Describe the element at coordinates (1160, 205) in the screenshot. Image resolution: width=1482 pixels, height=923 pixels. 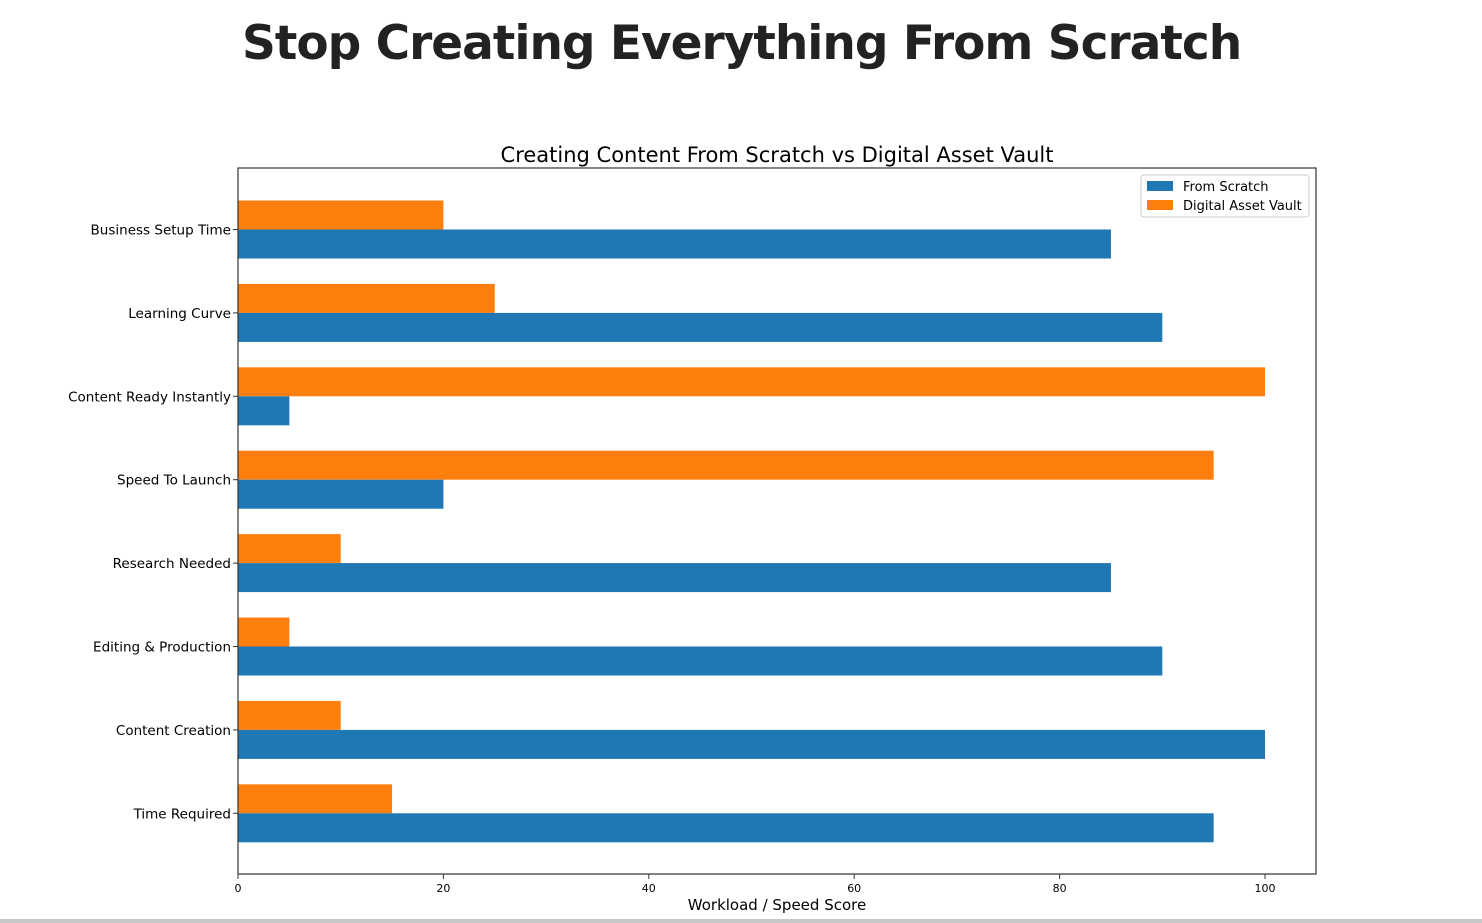
I see `legend-swatch-digital-asset-vault` at that location.